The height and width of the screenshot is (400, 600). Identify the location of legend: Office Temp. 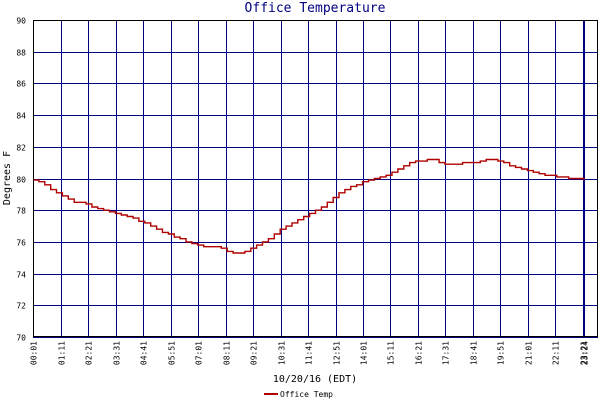
(298, 394).